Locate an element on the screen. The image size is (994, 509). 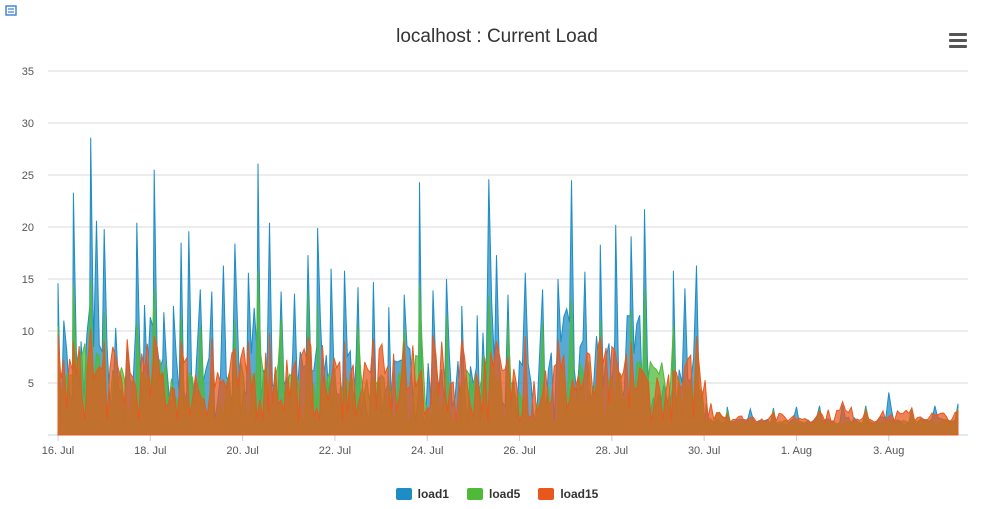
legend-swatch-load5 is located at coordinates (474, 494).